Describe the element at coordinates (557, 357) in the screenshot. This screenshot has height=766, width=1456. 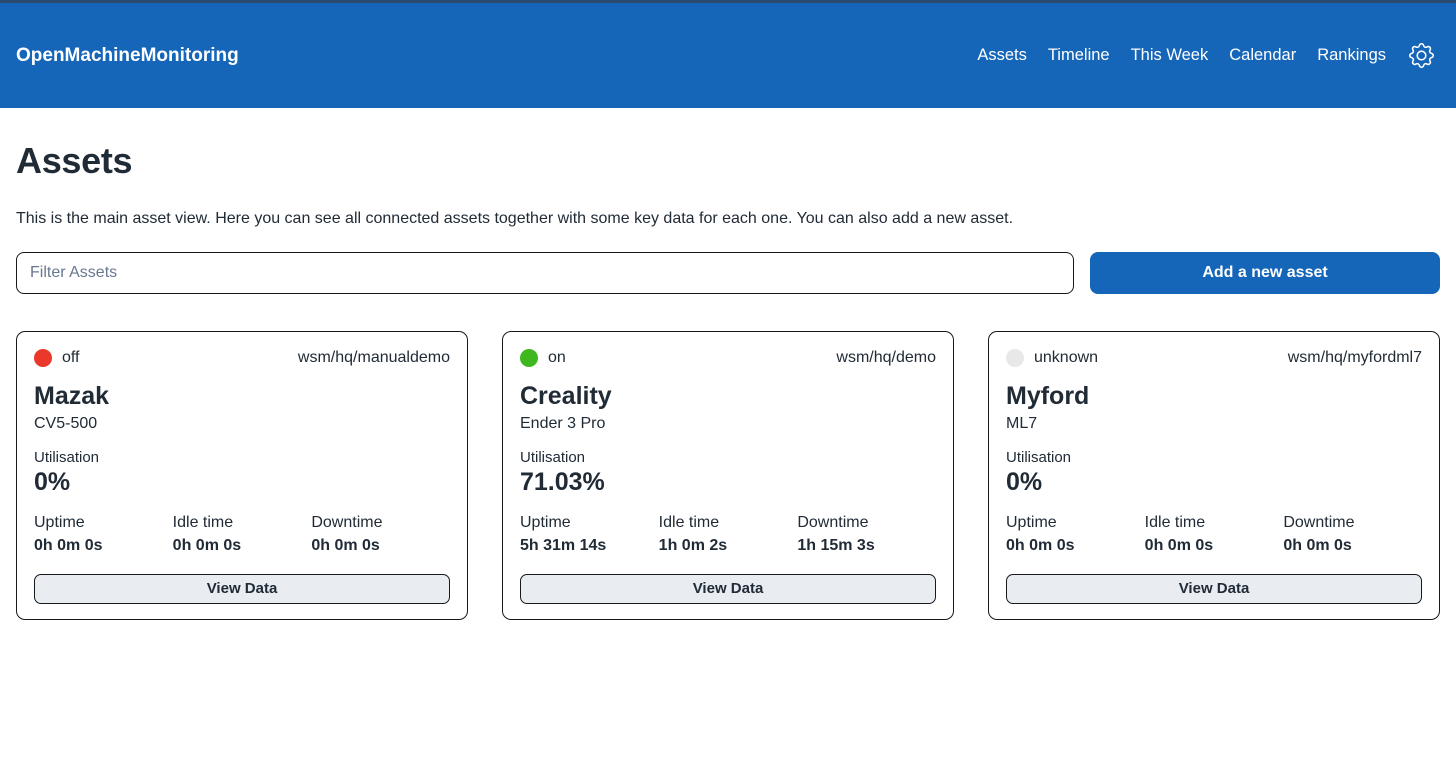
I see `status-label: on` at that location.